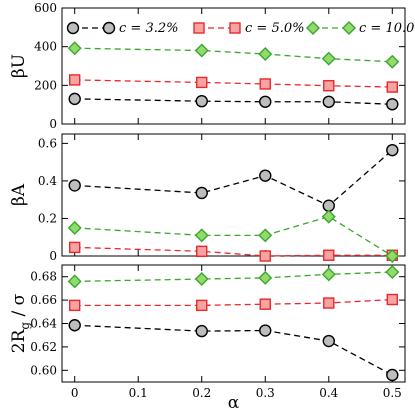  I want to click on x-tick-label: 0.3, so click(265, 393).